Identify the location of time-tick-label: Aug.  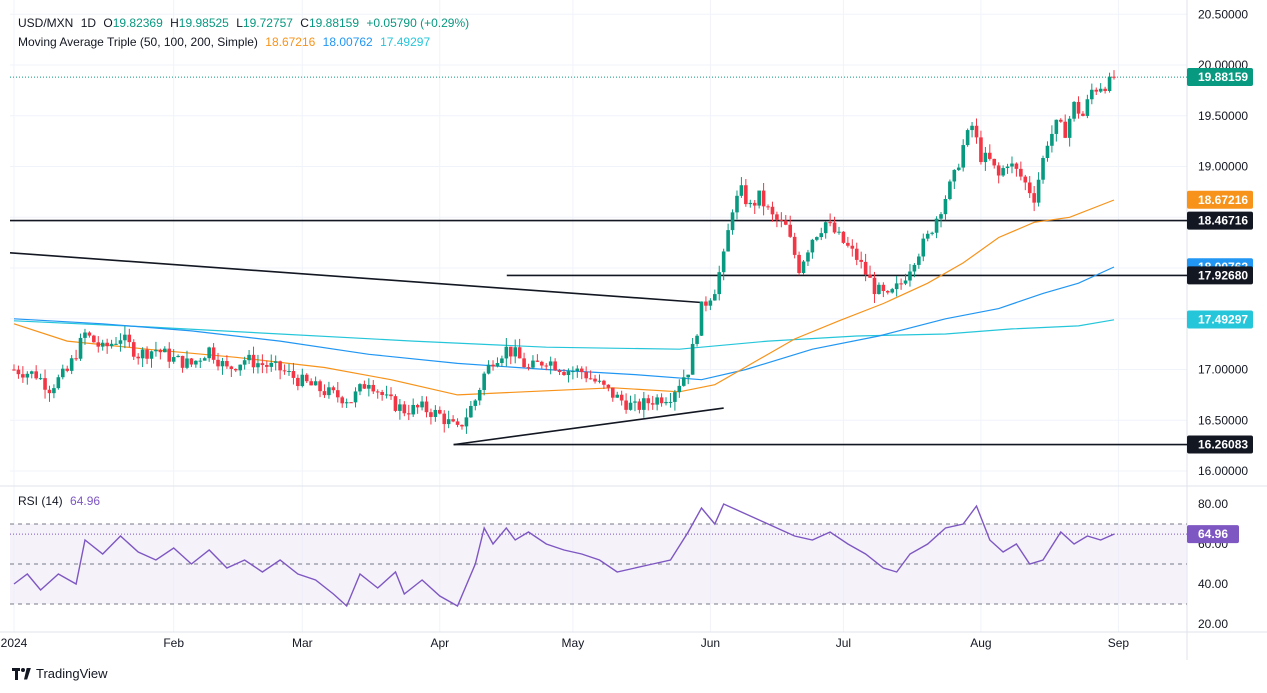
(980, 643).